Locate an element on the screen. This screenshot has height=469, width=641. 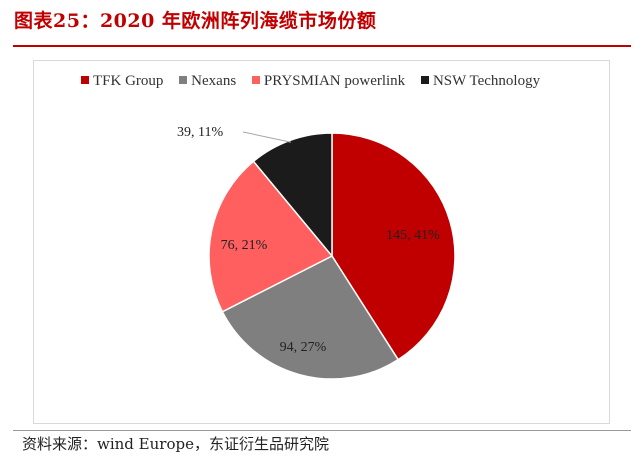
legend-label: TFK Group is located at coordinates (128, 81).